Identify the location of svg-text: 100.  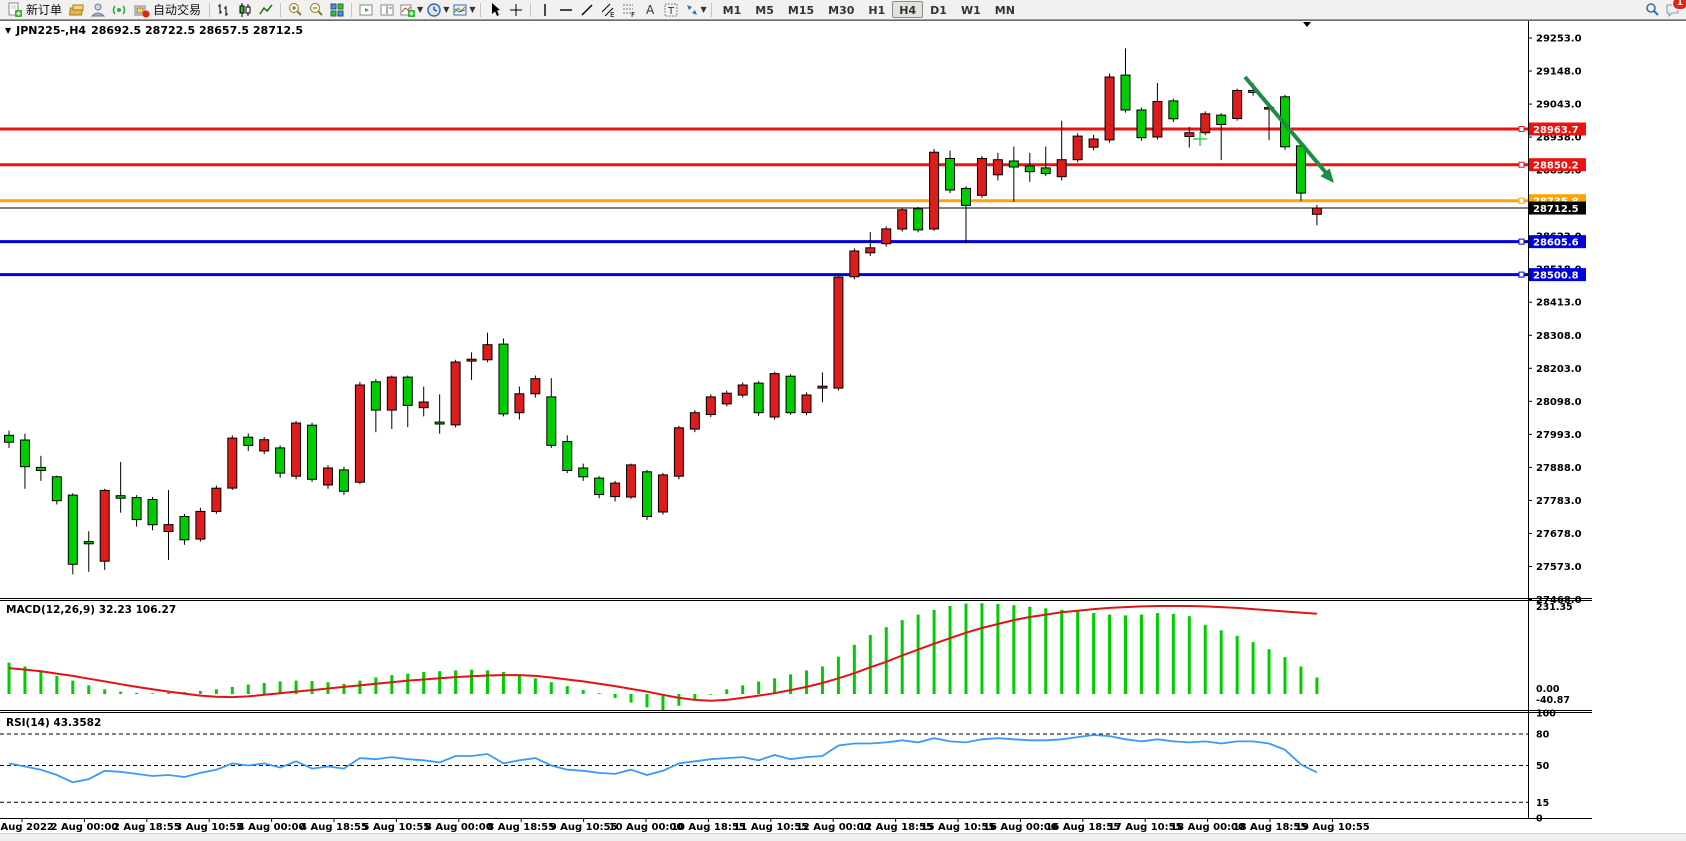
(1546, 714).